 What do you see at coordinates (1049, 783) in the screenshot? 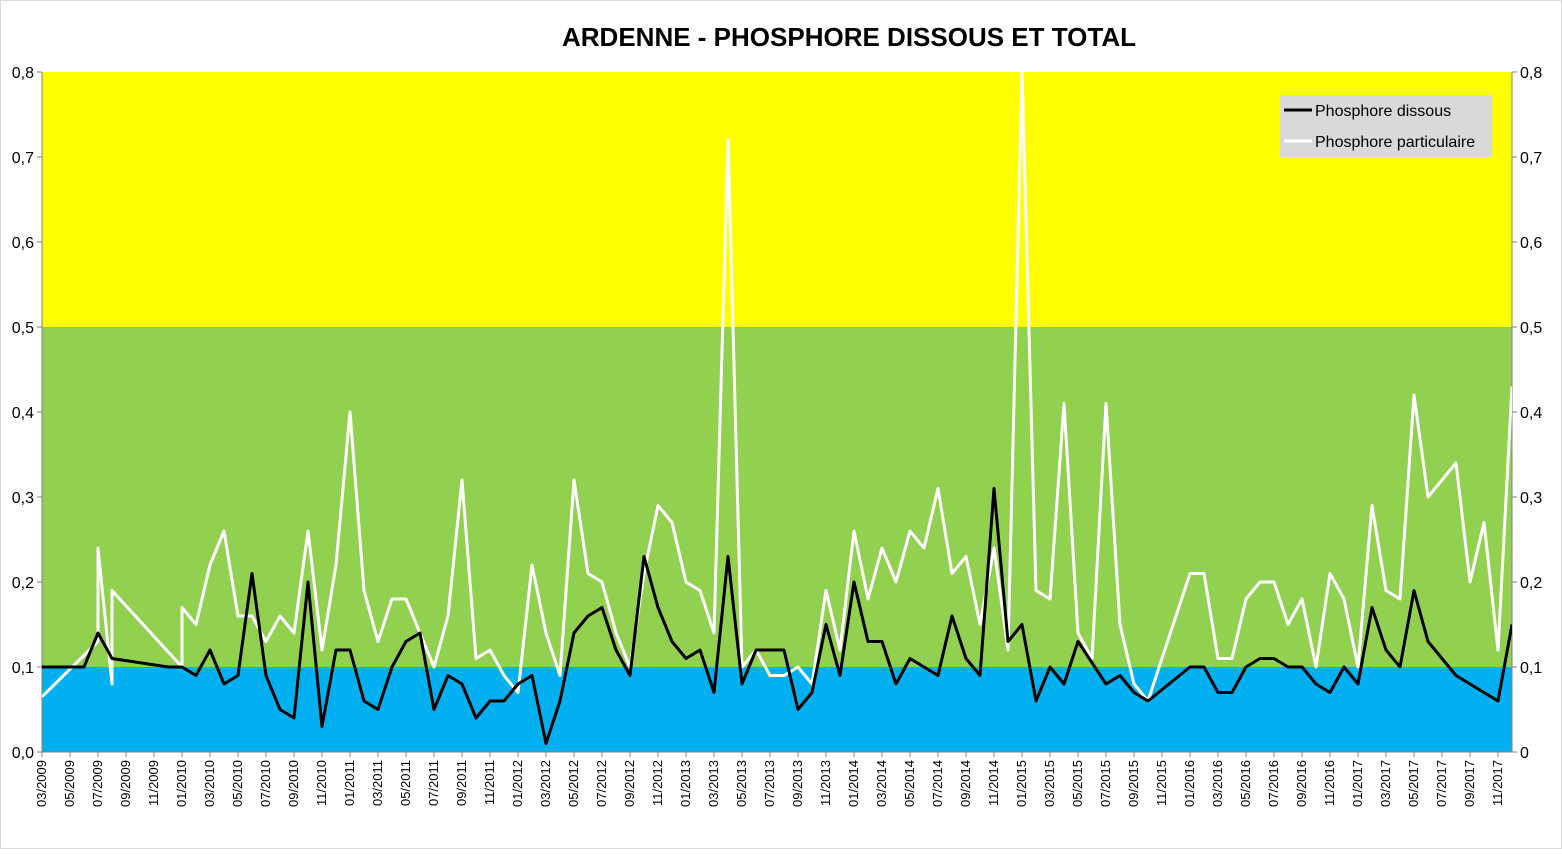
I see `x-tick-label: 03/2015` at bounding box center [1049, 783].